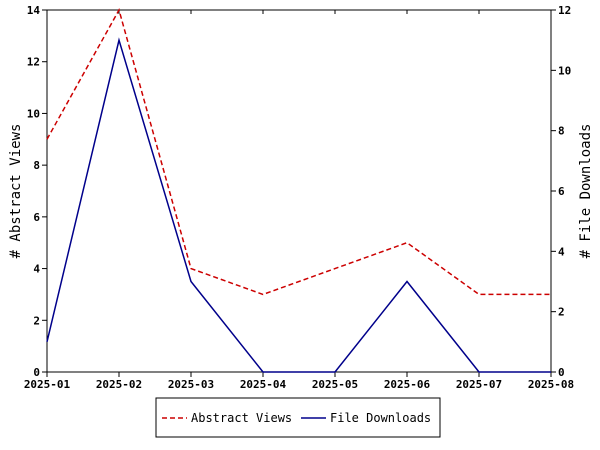  What do you see at coordinates (36, 217) in the screenshot?
I see `y-left-tick-label: 6` at bounding box center [36, 217].